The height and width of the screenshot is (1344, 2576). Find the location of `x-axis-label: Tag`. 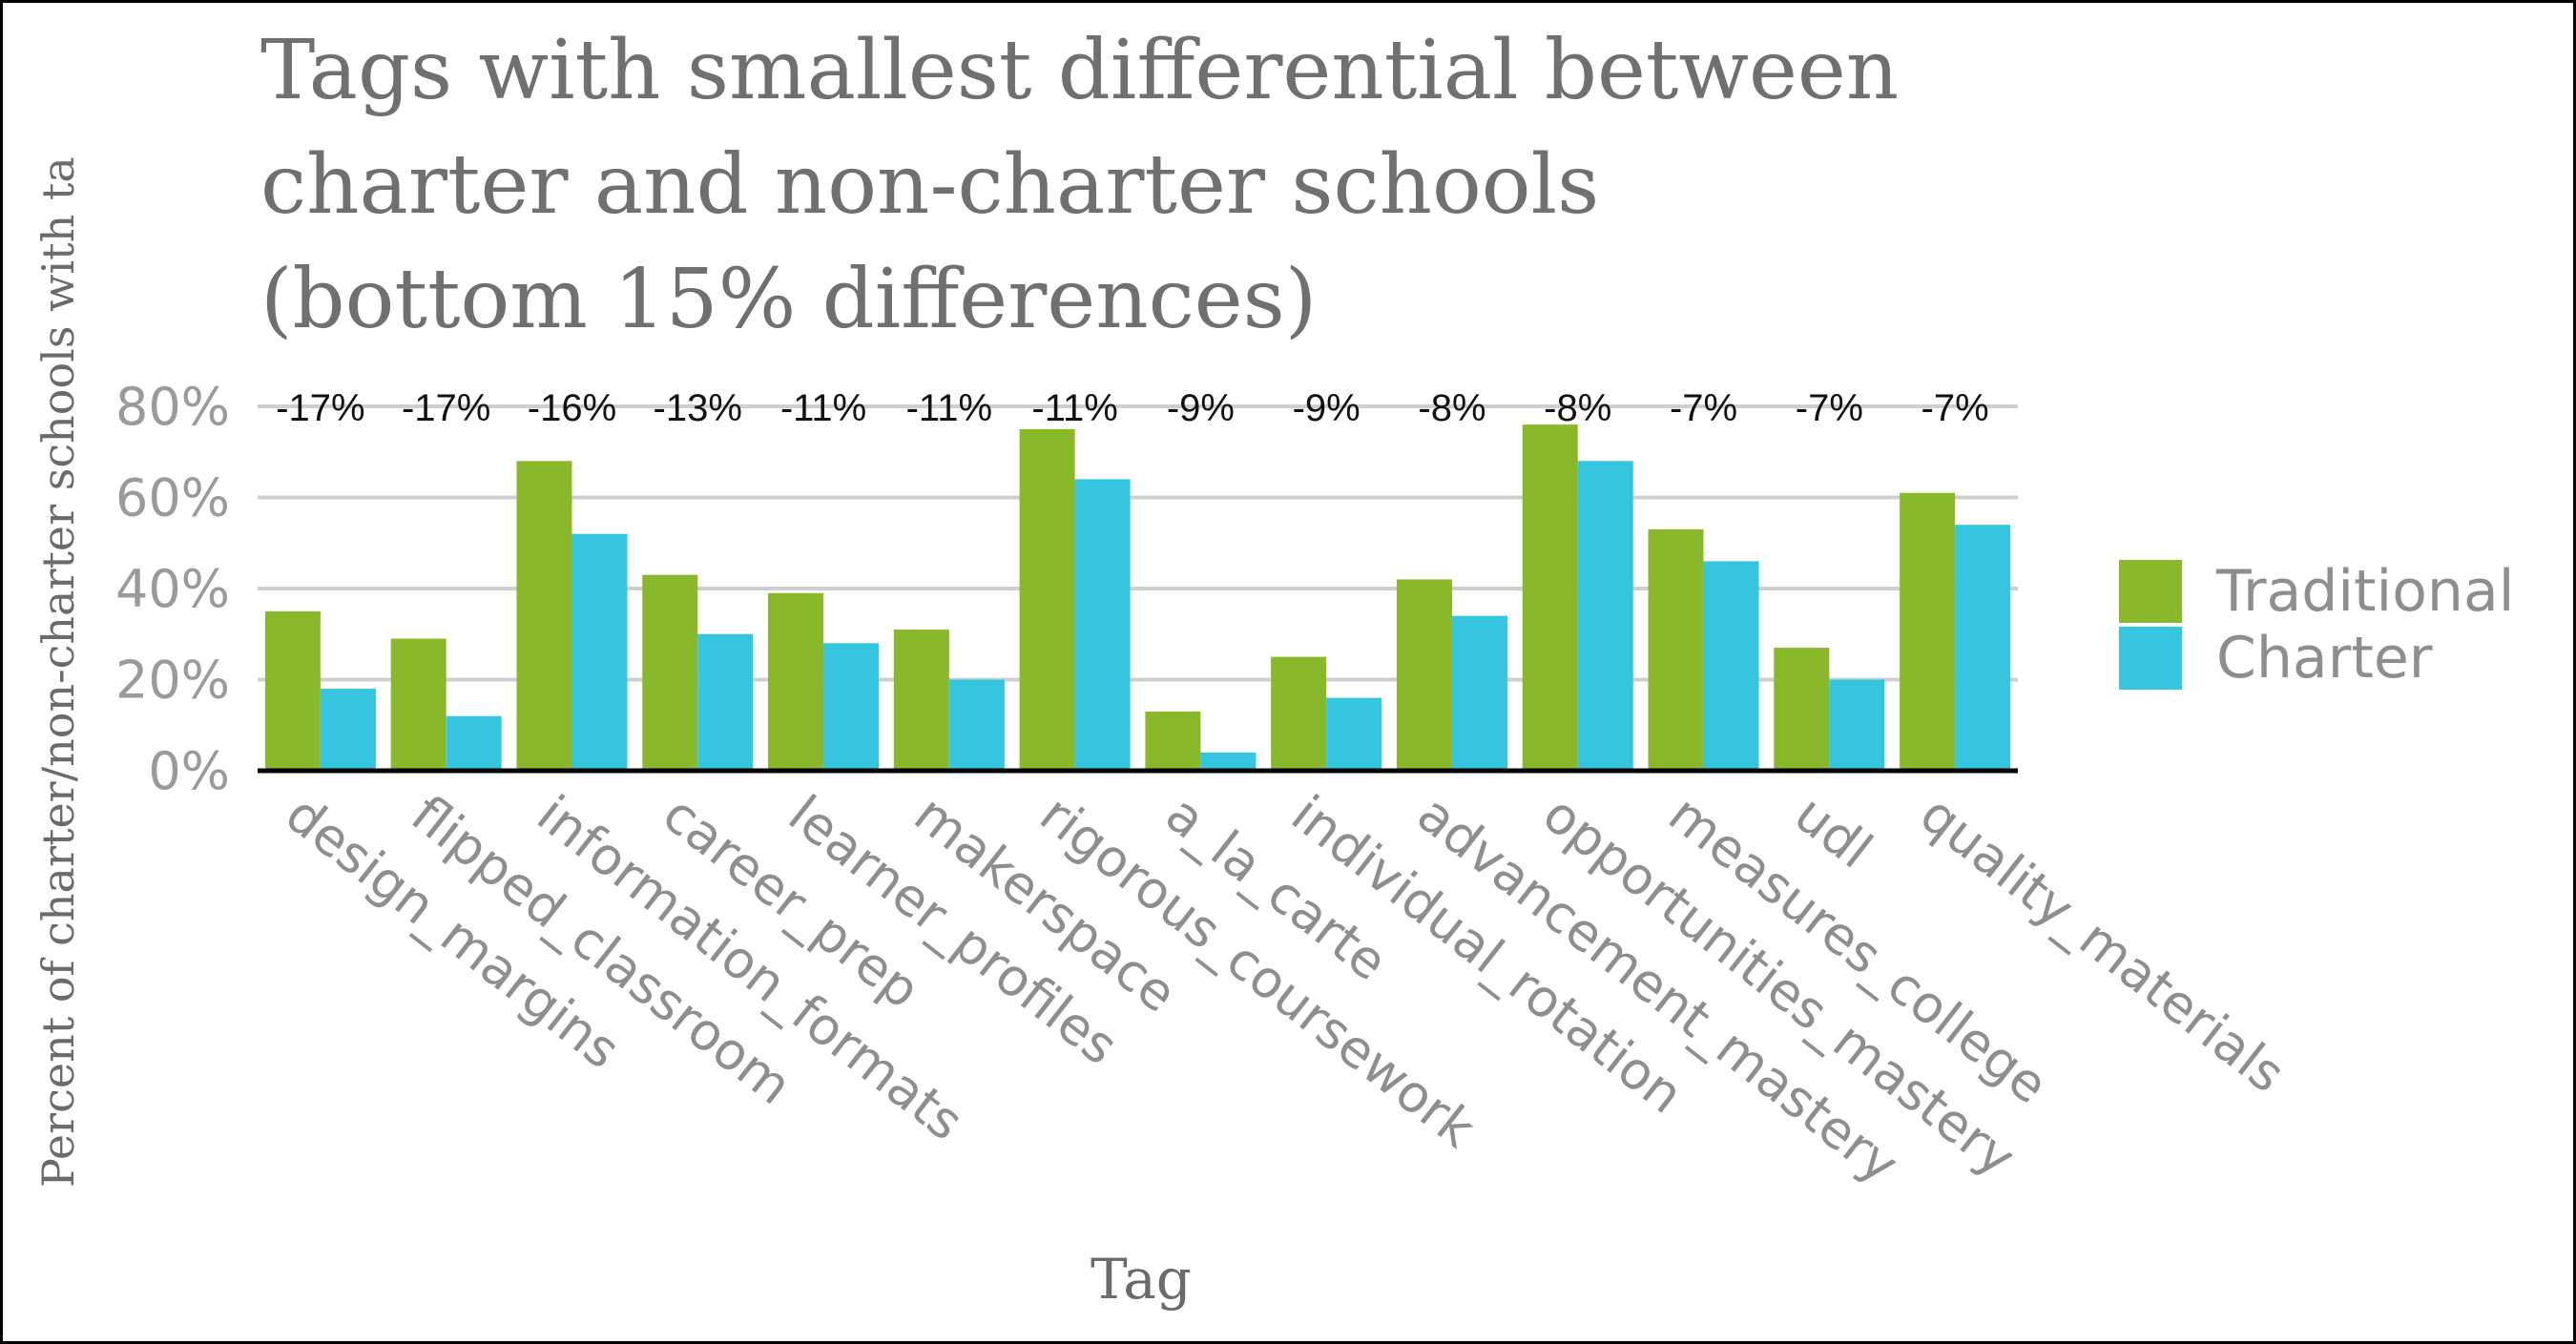

x-axis-label: Tag is located at coordinates (1141, 1279).